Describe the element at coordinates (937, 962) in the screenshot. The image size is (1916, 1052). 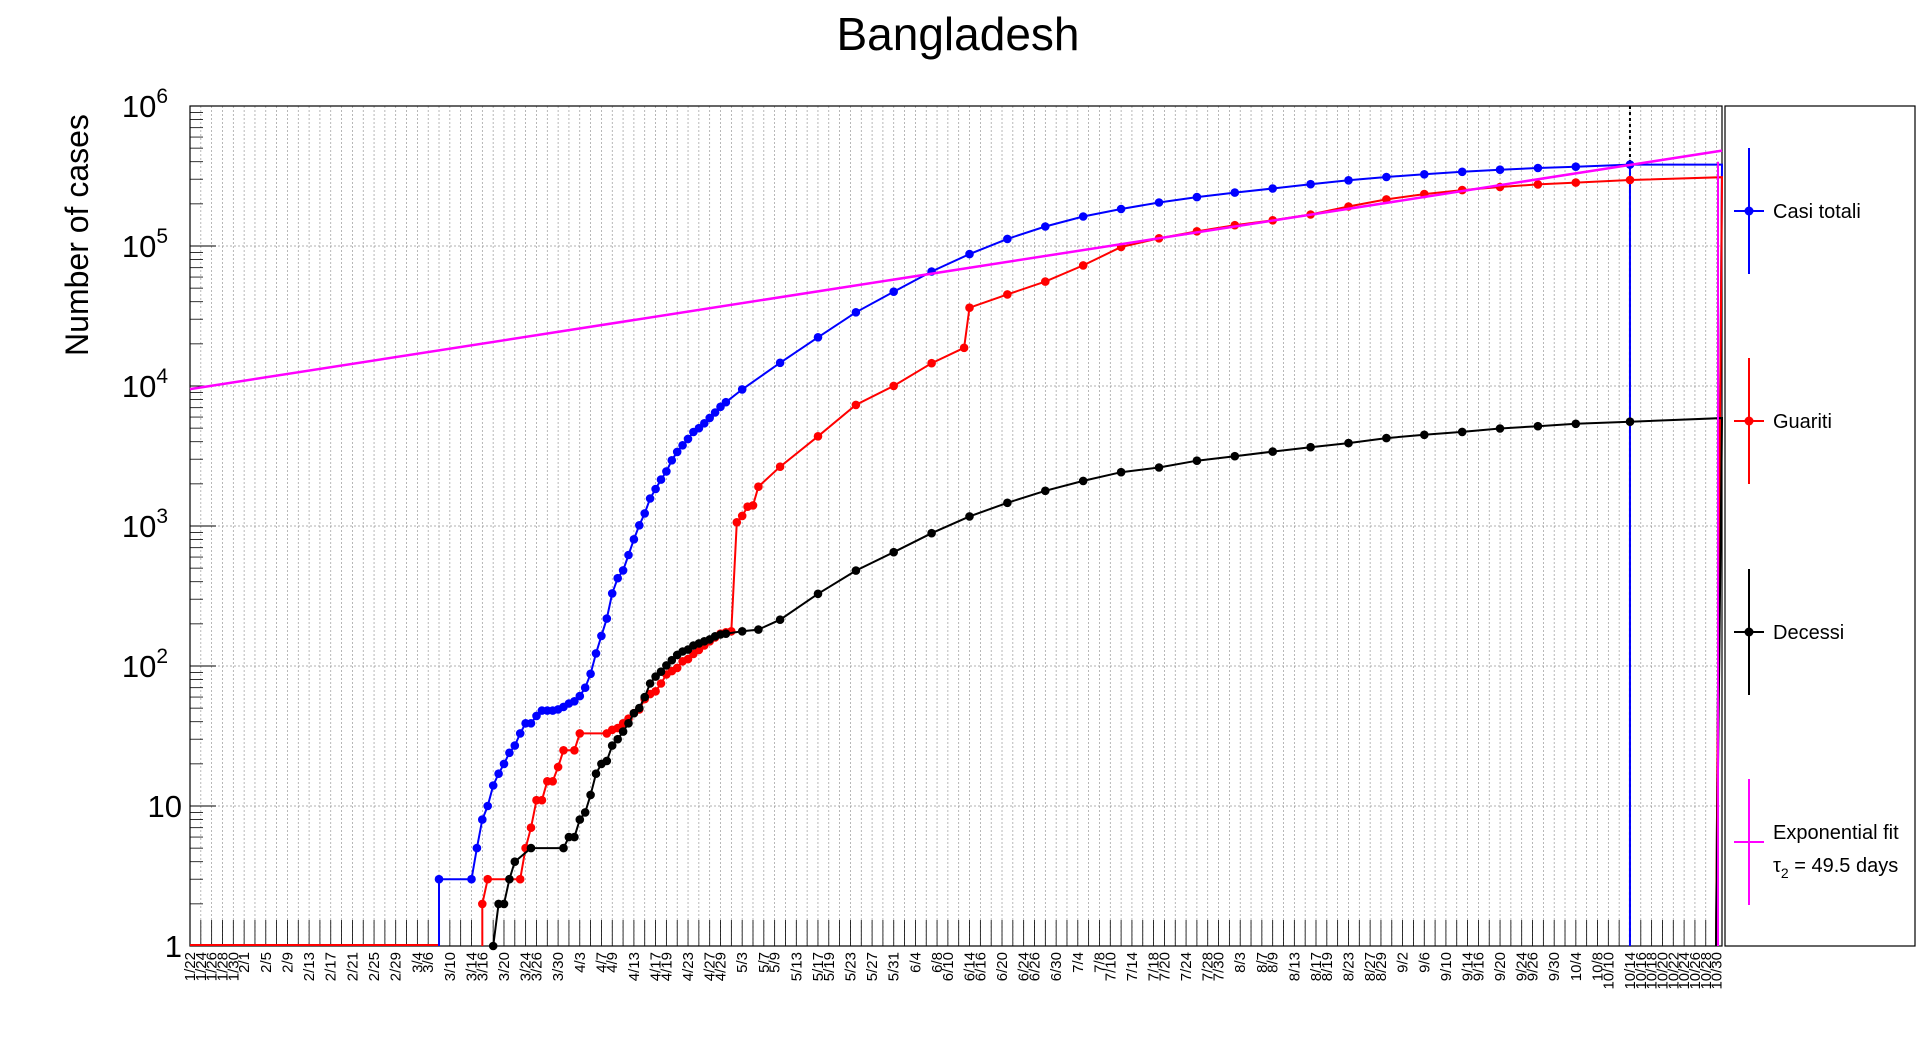
I see `x-tick-label: 6/8` at that location.